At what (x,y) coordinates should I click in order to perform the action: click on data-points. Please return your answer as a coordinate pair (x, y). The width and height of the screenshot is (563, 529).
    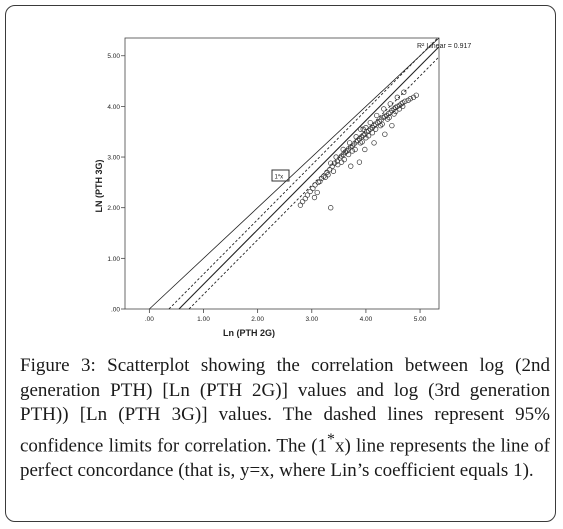
    Looking at the image, I should click on (358, 150).